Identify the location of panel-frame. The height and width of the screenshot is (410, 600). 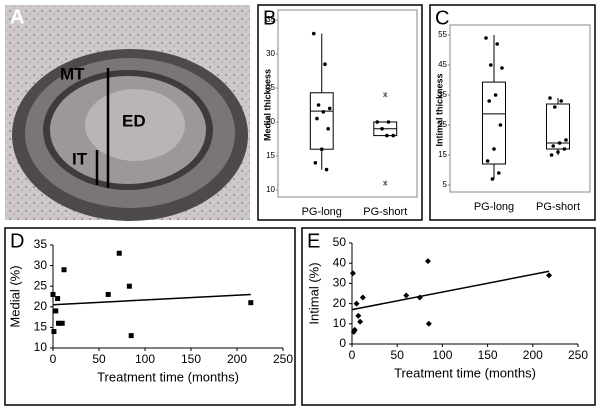
(340, 112).